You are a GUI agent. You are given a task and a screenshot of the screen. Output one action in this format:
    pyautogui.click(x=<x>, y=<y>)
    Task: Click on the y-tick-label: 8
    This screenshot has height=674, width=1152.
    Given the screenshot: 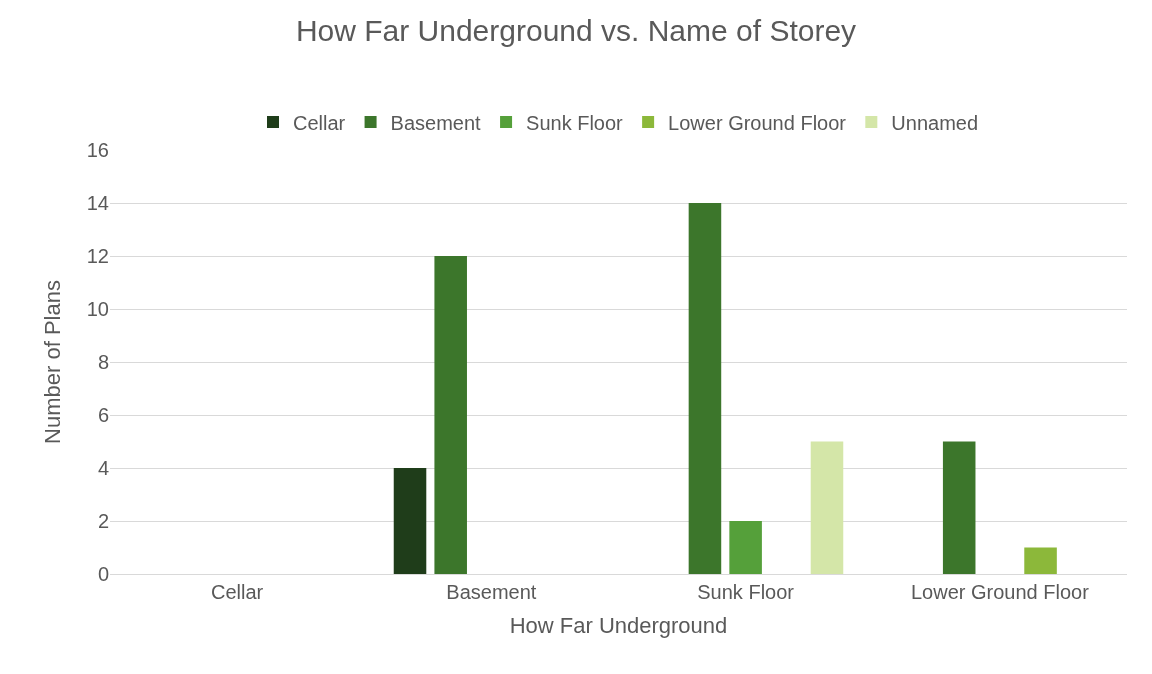 What is the action you would take?
    pyautogui.click(x=103, y=362)
    